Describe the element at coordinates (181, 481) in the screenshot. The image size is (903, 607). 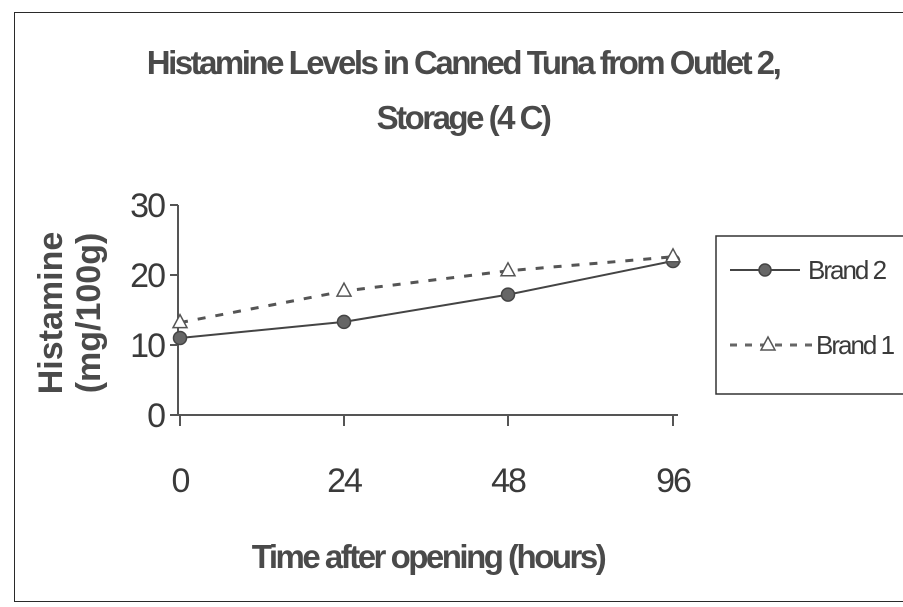
I see `x-tick-label: 0` at that location.